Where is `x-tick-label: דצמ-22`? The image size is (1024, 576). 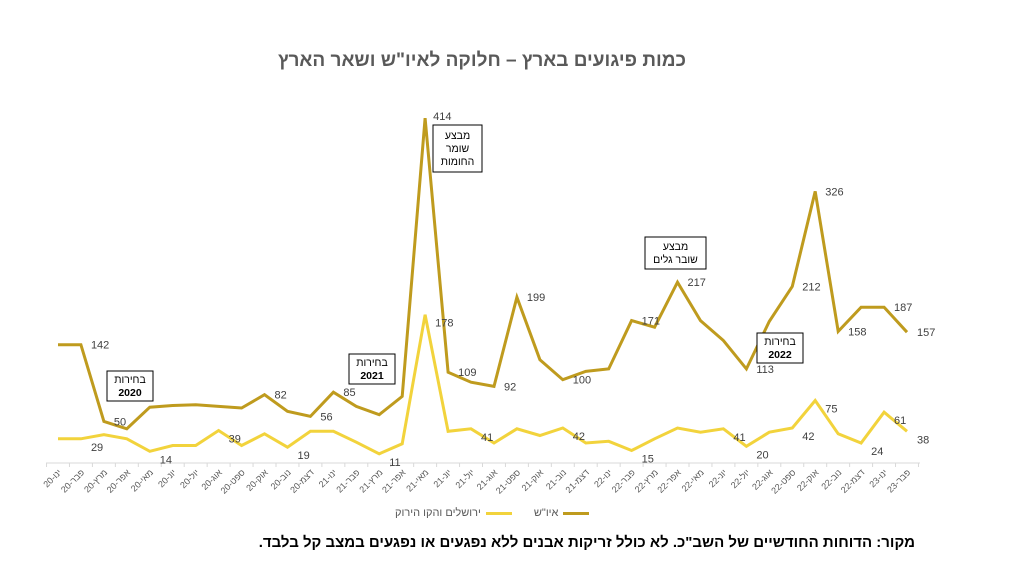 x-tick-label: דצמ-22 is located at coordinates (853, 481).